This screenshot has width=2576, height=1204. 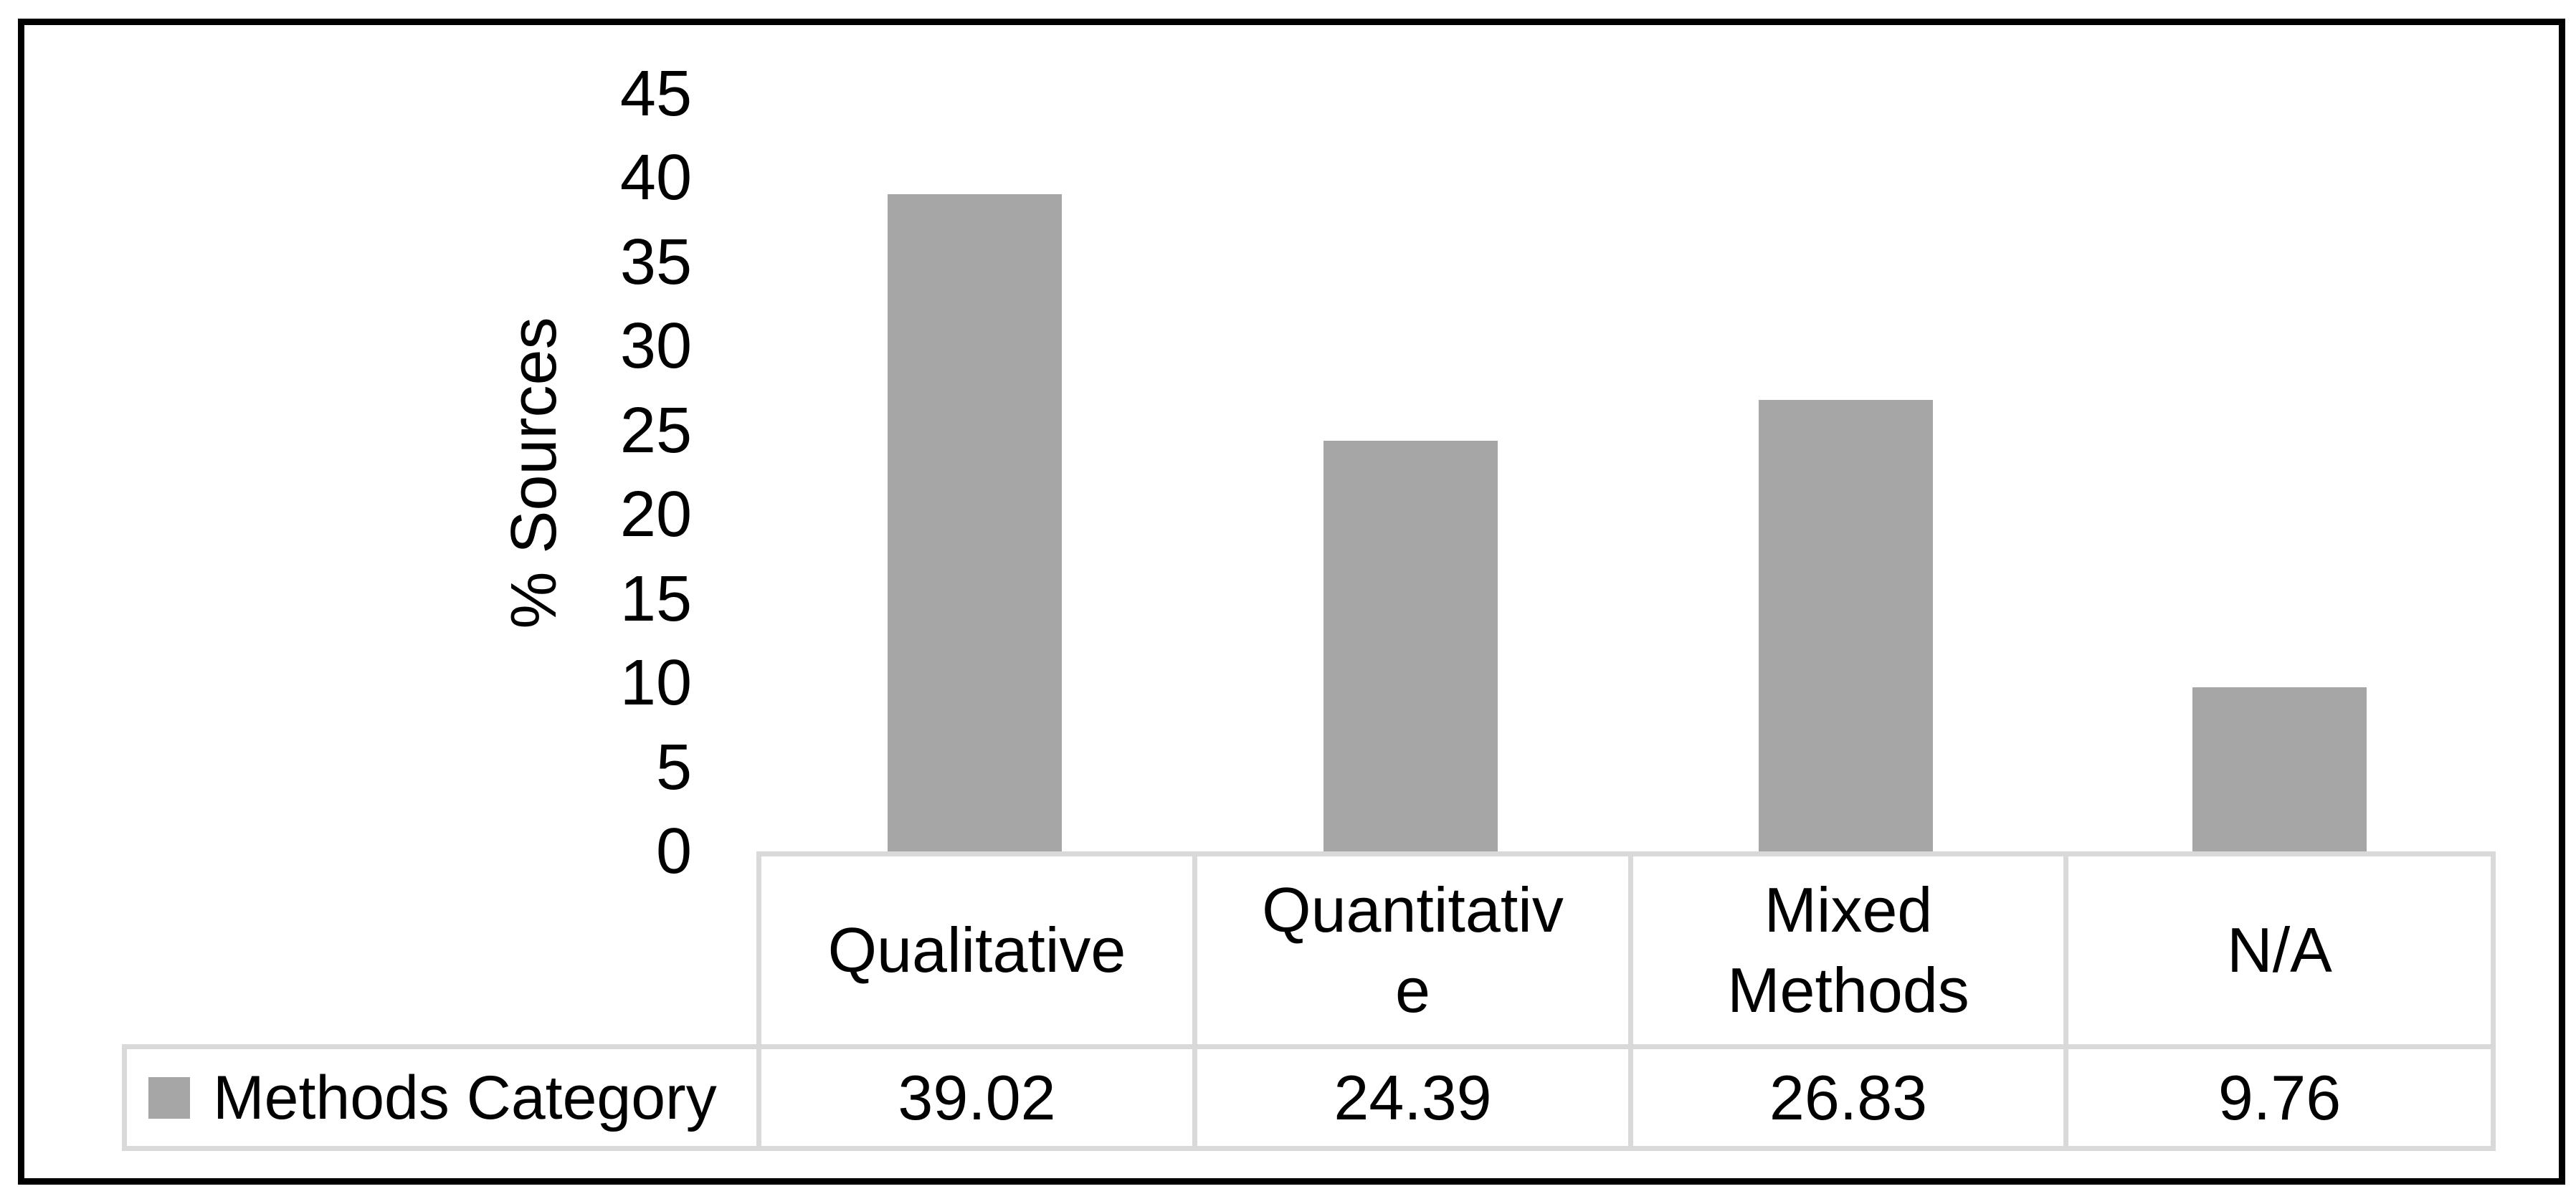 What do you see at coordinates (974, 1097) in the screenshot?
I see `value-cell-qualitative: 39.02` at bounding box center [974, 1097].